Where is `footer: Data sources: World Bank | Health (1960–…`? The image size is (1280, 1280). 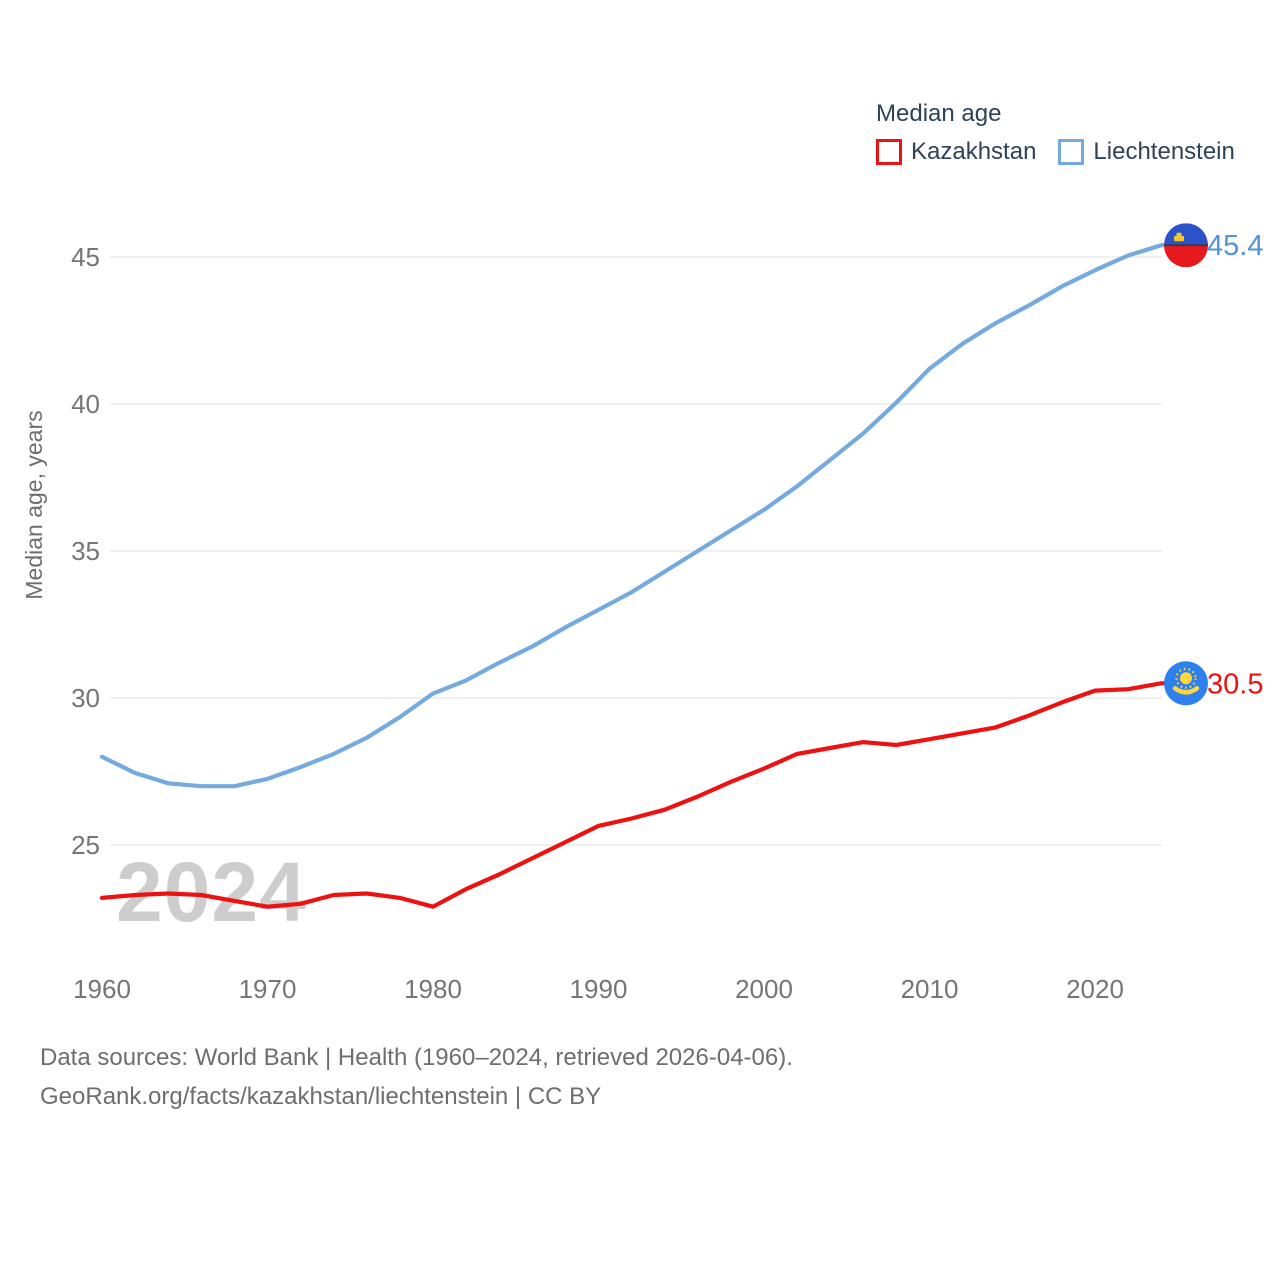
footer: Data sources: World Bank | Health (1960–… is located at coordinates (416, 1077).